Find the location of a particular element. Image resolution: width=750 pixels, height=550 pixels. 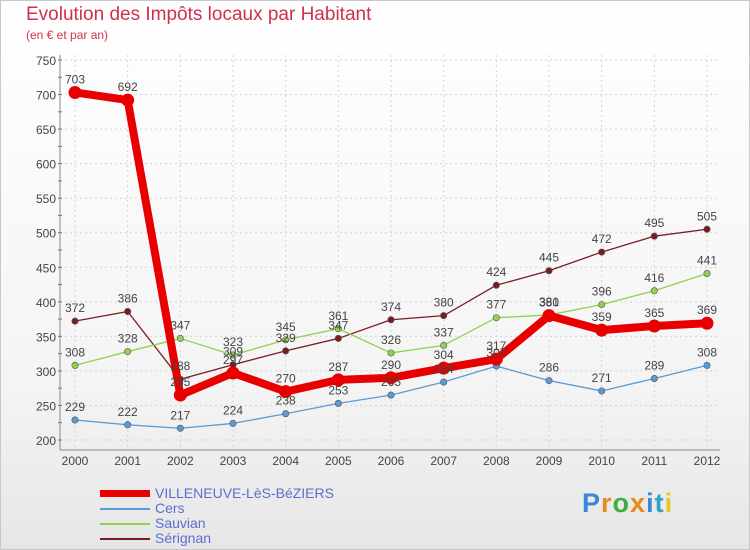

x-tick-label: 2008 is located at coordinates (496, 461).